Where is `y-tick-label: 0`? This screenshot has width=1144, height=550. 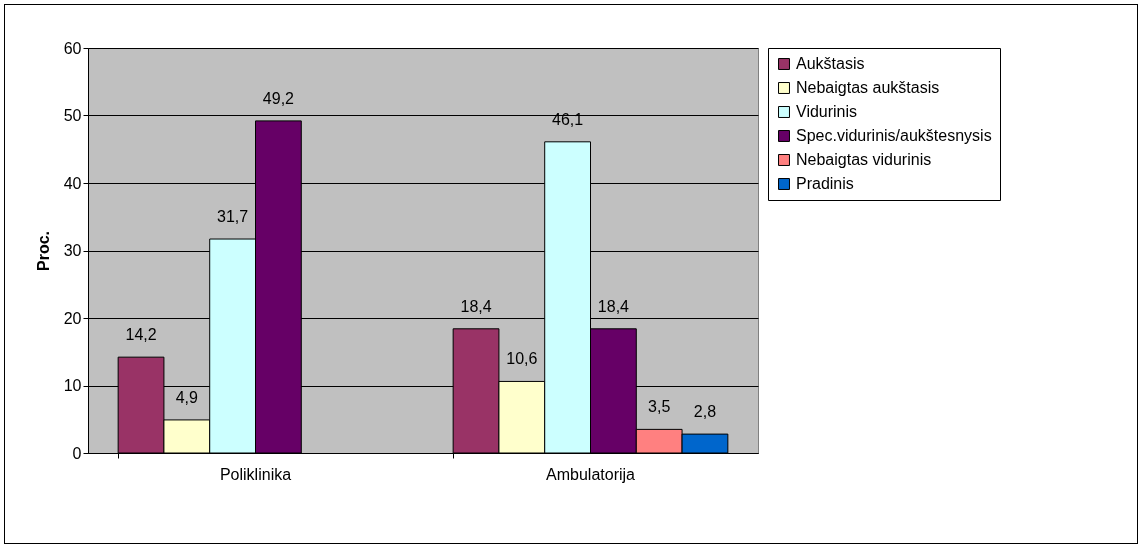 y-tick-label: 0 is located at coordinates (77, 453).